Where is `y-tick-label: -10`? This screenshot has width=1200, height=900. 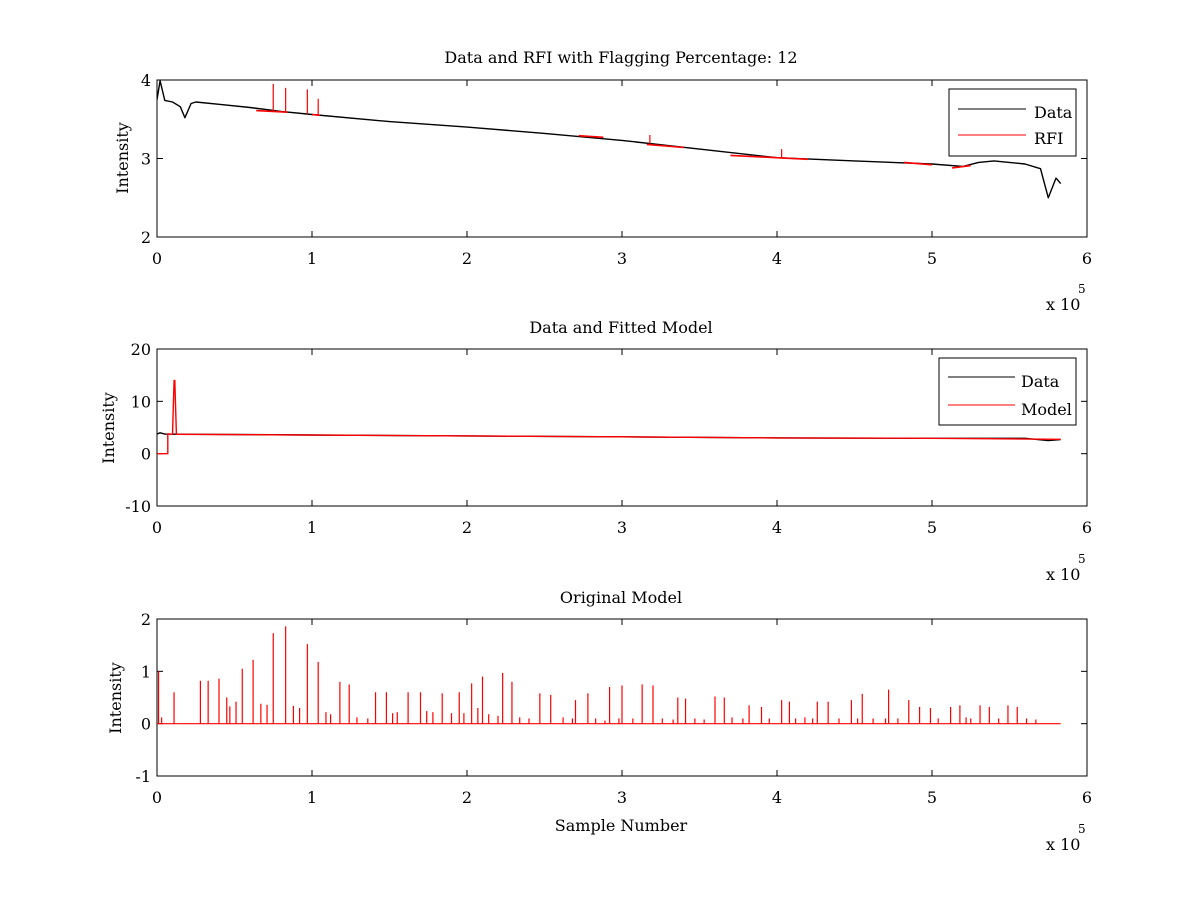
y-tick-label: -10 is located at coordinates (138, 506).